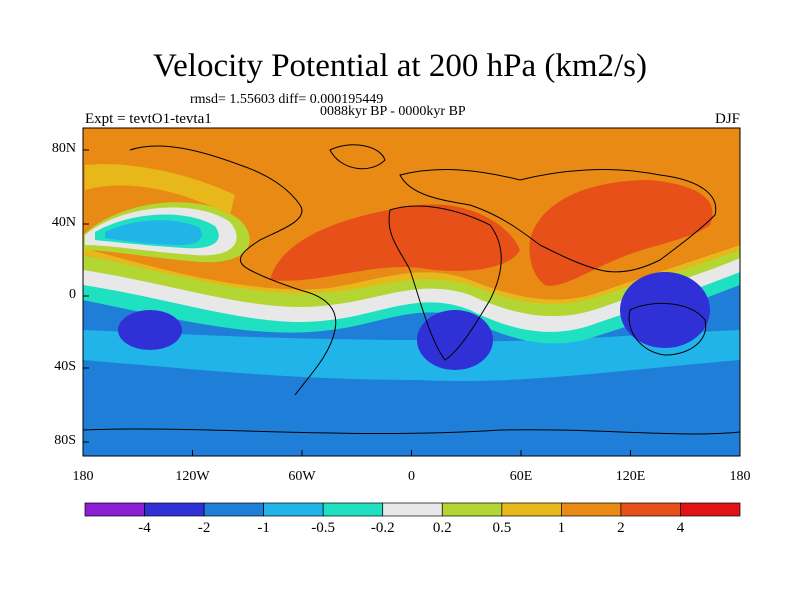  I want to click on colorbar-label: -0.5, so click(323, 528).